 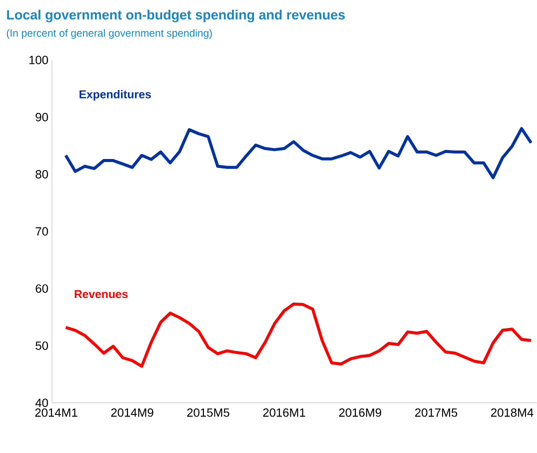 I want to click on x-tick-label: 2018M4, so click(x=512, y=412).